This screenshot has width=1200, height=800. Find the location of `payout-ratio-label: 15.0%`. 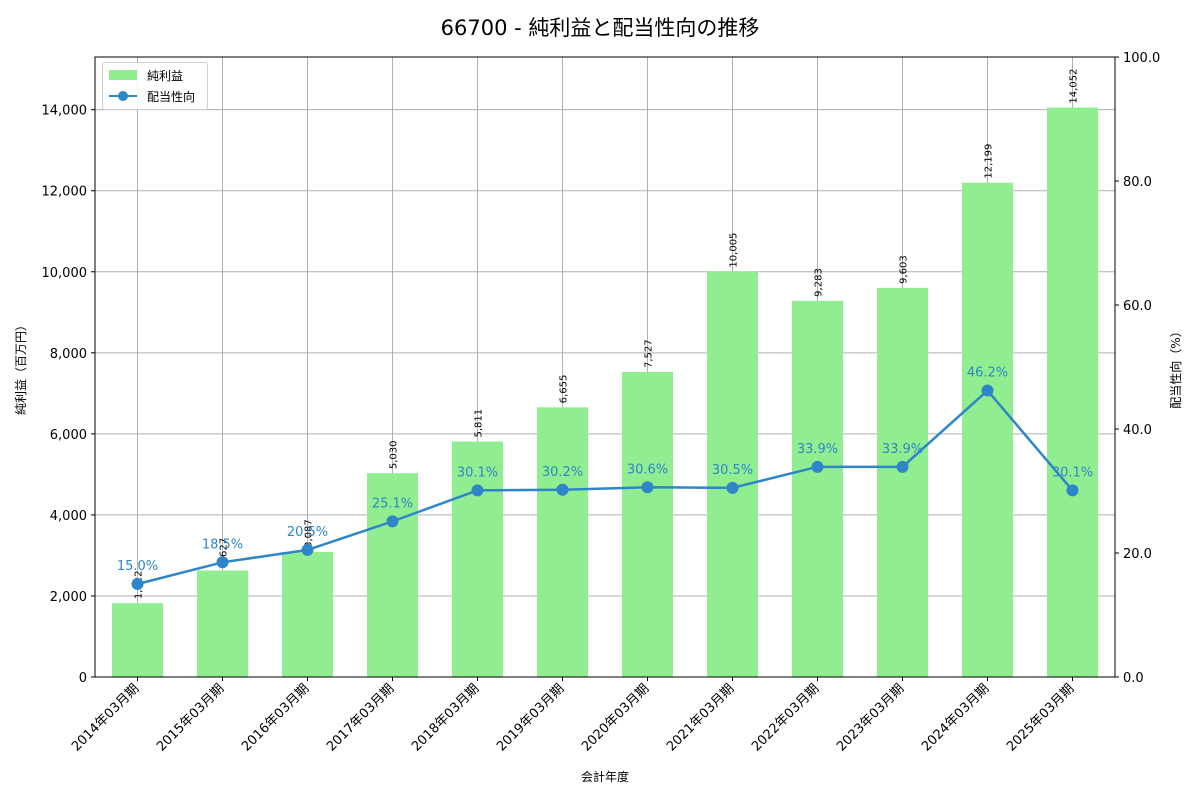

payout-ratio-label: 15.0% is located at coordinates (137, 566).